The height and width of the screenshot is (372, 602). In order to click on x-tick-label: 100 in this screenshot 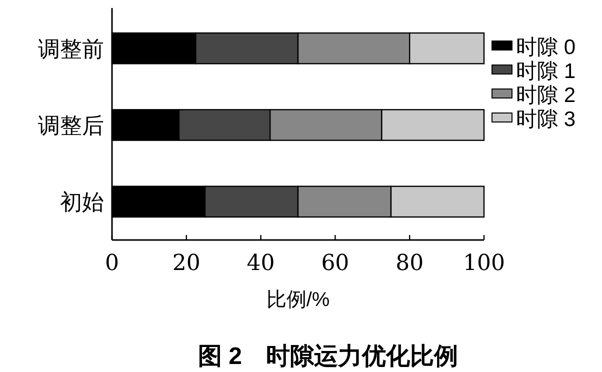, I will do `click(484, 263)`.